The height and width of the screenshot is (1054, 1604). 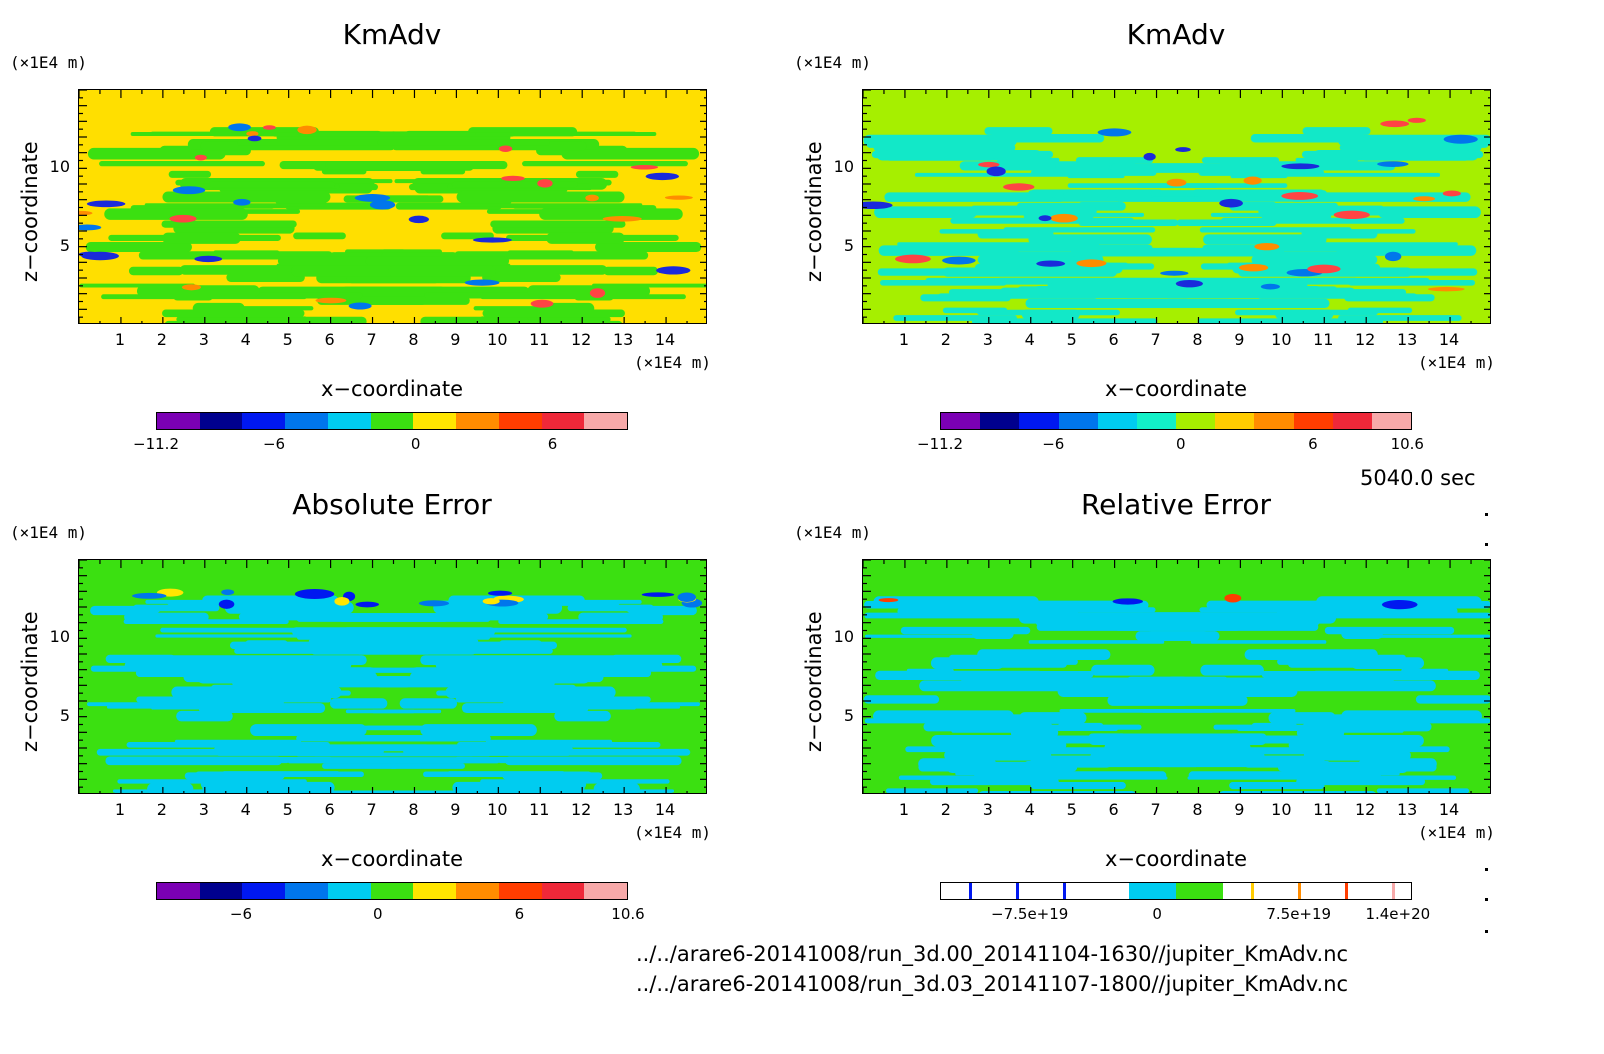 I want to click on panel-title: Relative Error, so click(x=1176, y=504).